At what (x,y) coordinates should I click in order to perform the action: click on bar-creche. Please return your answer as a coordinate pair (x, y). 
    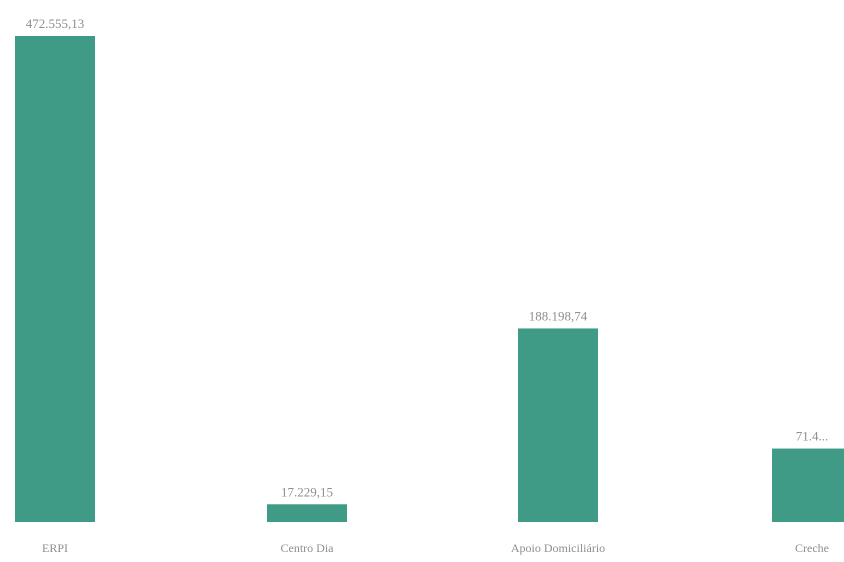
    Looking at the image, I should click on (808, 485).